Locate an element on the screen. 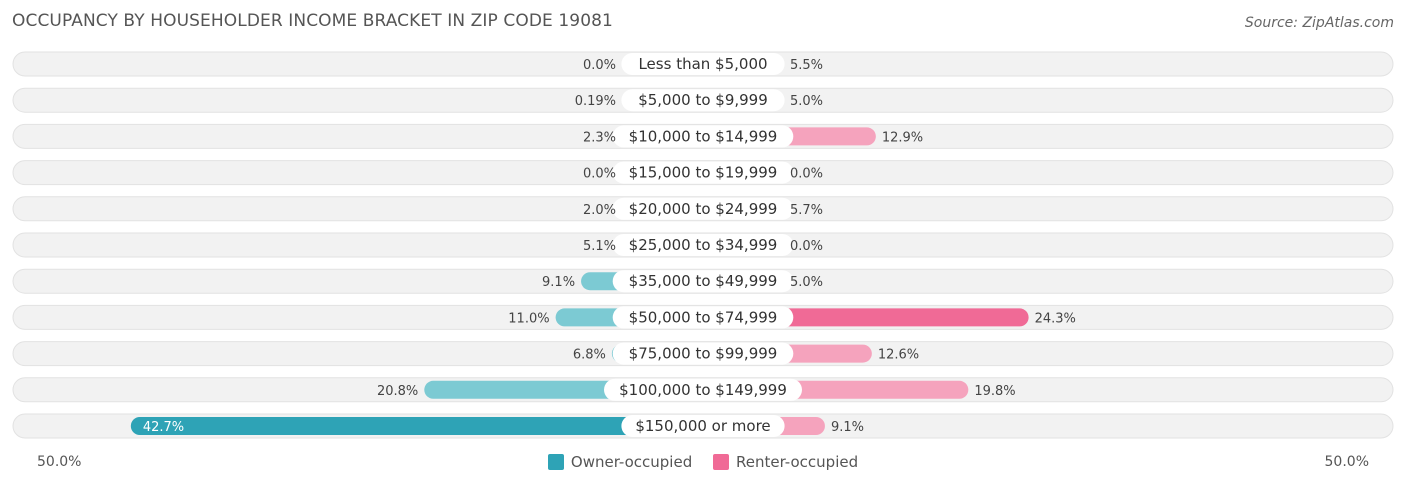  owner-value-label: 42.7% is located at coordinates (163, 427).